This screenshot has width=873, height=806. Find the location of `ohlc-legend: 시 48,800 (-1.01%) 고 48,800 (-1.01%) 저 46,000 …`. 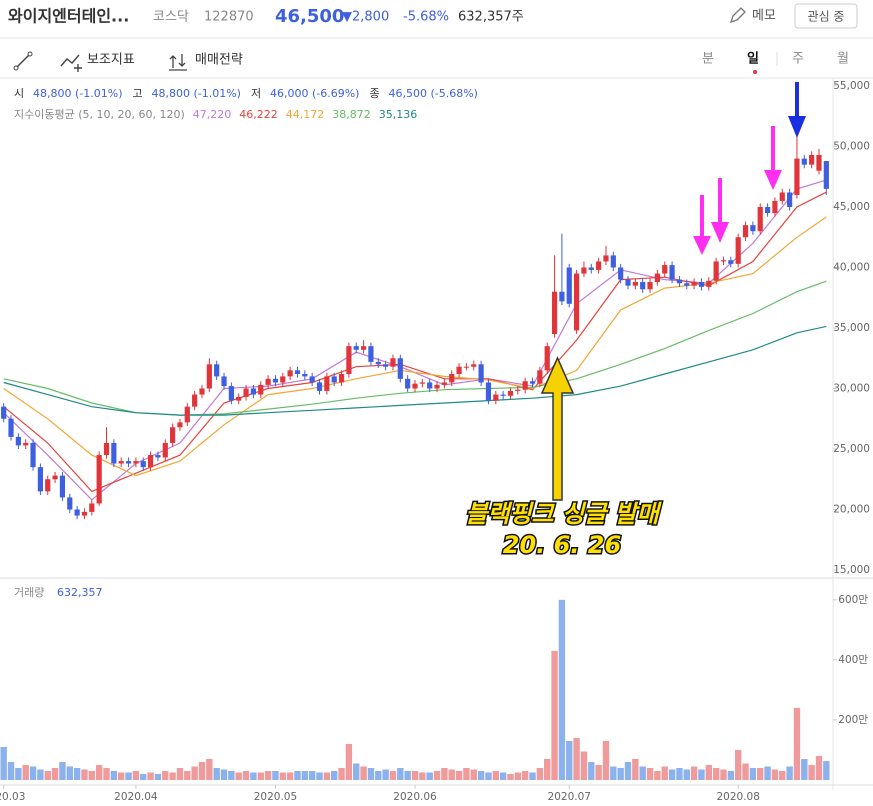

ohlc-legend: 시 48,800 (-1.01%) 고 48,800 (-1.01%) 저 46,000 … is located at coordinates (246, 93).